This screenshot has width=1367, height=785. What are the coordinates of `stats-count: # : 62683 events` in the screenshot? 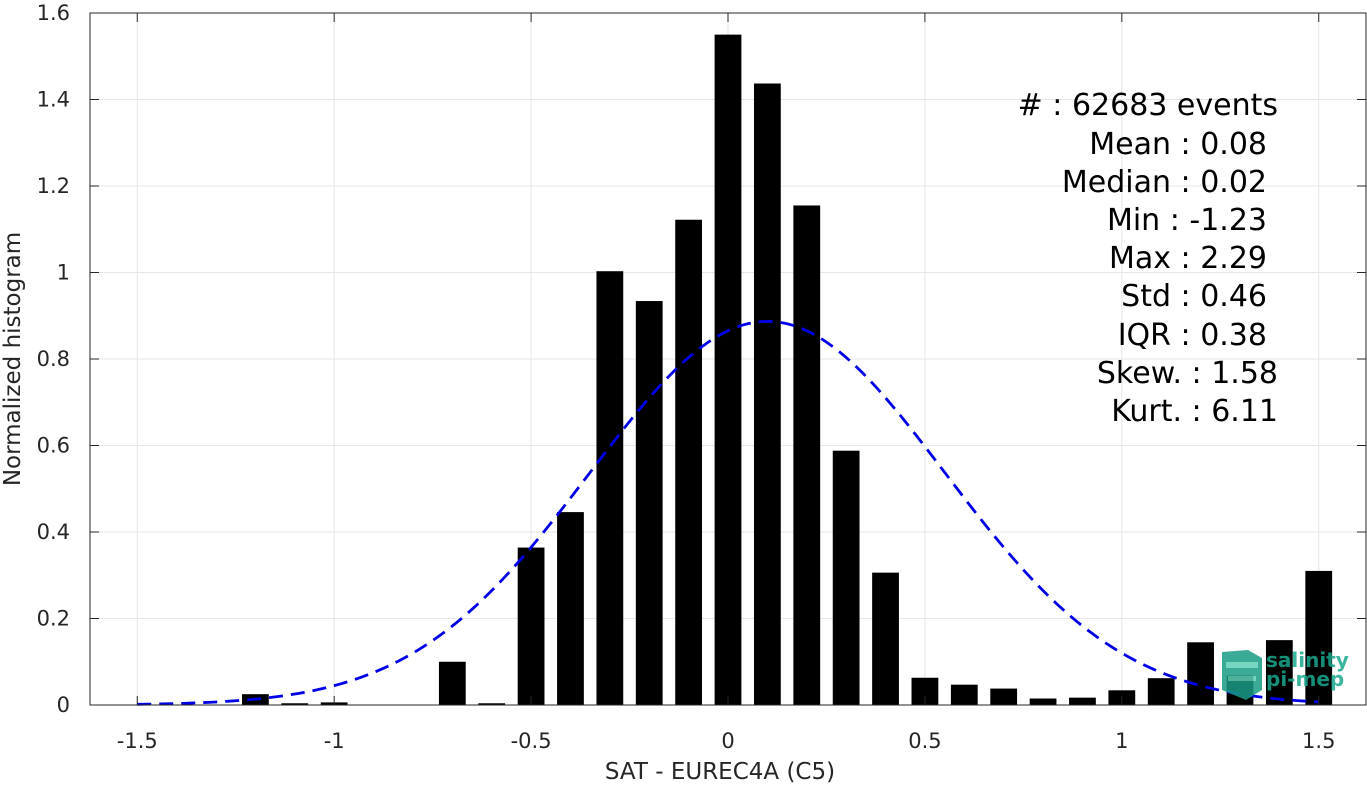 It's located at (1148, 105).